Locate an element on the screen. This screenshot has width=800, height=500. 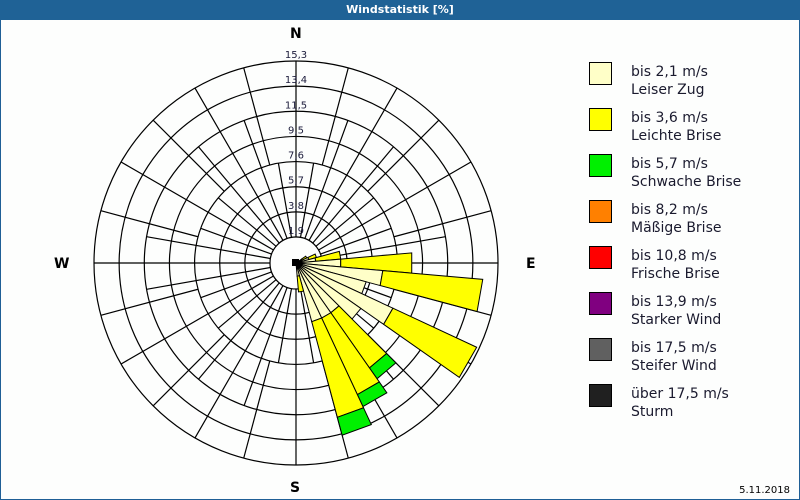
legend-item: bis 10,8 m/s Frische Brise is located at coordinates (689, 269).